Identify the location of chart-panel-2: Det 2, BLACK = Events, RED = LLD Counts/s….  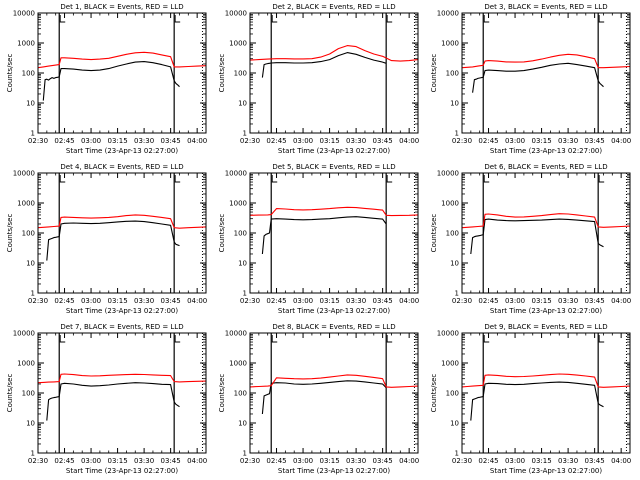
(318, 79).